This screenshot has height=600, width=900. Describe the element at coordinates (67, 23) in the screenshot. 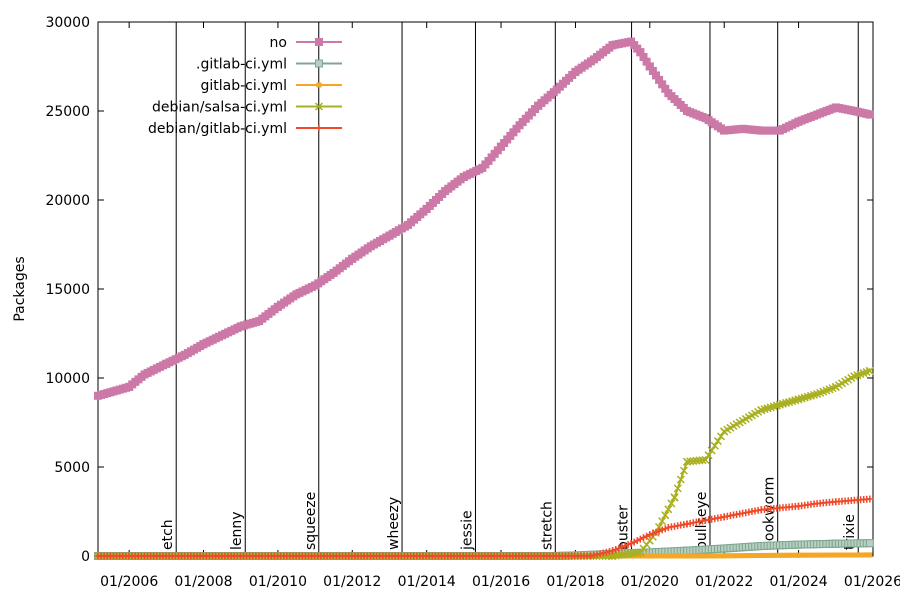

I see `y-tick-label: 30000` at that location.